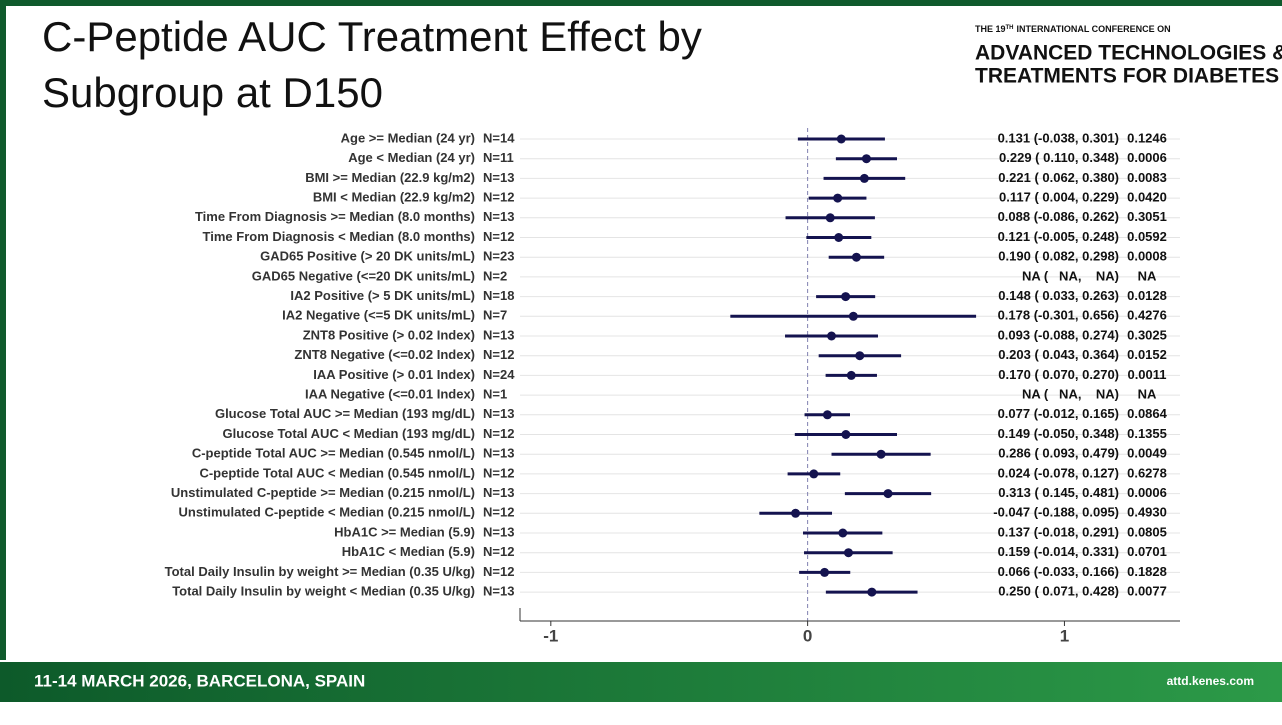  Describe the element at coordinates (1128, 53) in the screenshot. I see `logo-text: ADVANCED TECHNOLOGIES &` at that location.